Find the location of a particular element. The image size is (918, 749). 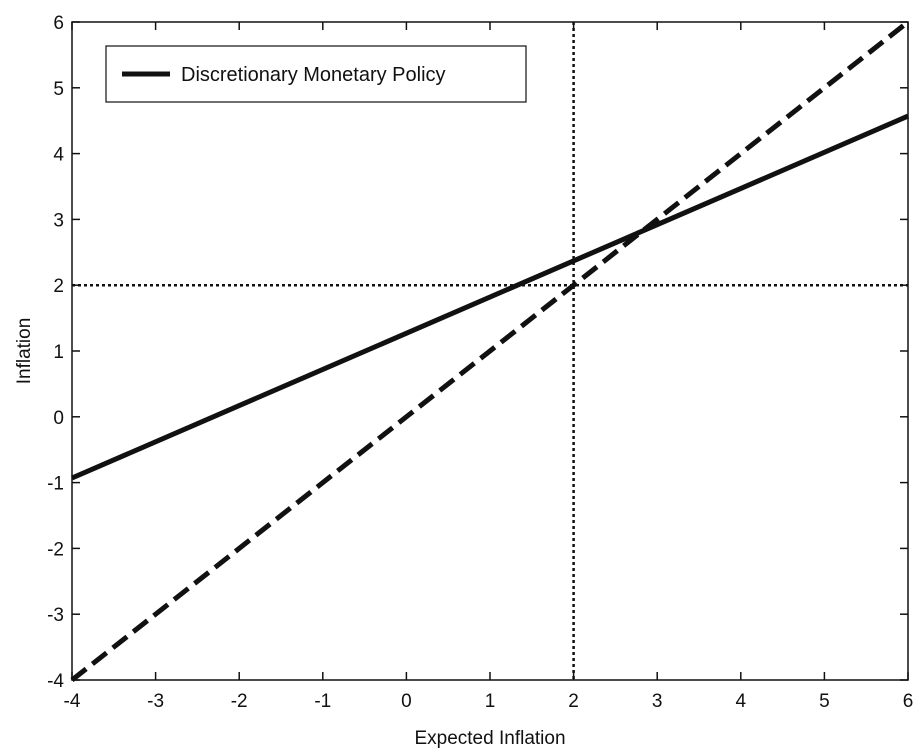

x-tick-label: -1 is located at coordinates (322, 701).